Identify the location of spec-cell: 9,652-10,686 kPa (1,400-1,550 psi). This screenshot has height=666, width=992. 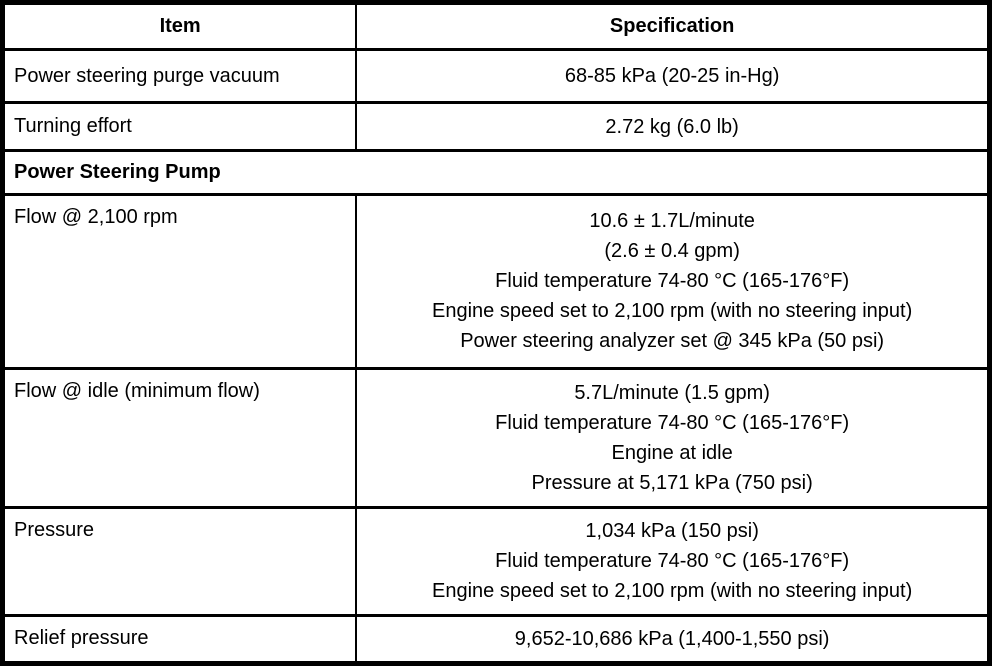
(673, 639).